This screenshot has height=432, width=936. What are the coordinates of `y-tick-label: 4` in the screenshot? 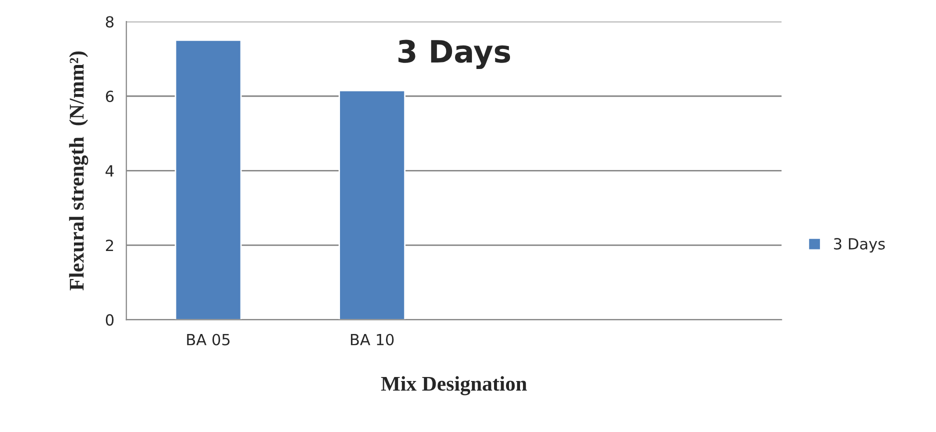 It's located at (110, 170).